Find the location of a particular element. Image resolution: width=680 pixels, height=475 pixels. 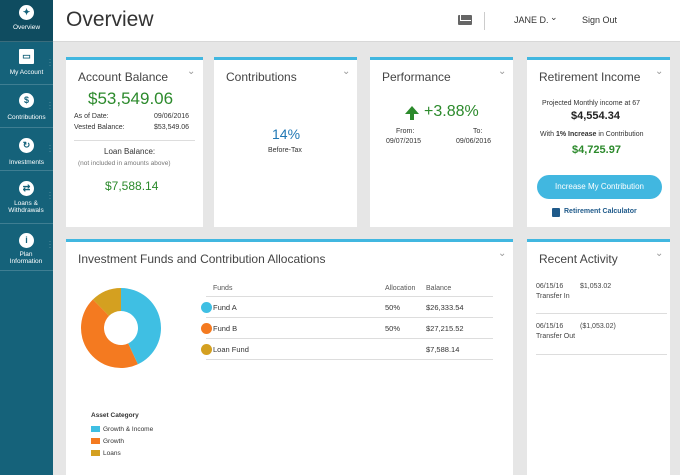

arrow-up-icon is located at coordinates (412, 116).